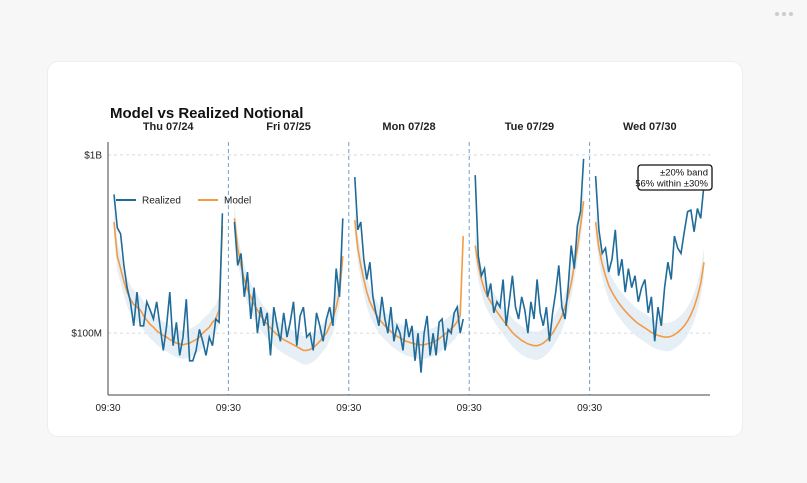 Image resolution: width=807 pixels, height=483 pixels. Describe the element at coordinates (93, 155) in the screenshot. I see `y-tick-label: $1B` at that location.